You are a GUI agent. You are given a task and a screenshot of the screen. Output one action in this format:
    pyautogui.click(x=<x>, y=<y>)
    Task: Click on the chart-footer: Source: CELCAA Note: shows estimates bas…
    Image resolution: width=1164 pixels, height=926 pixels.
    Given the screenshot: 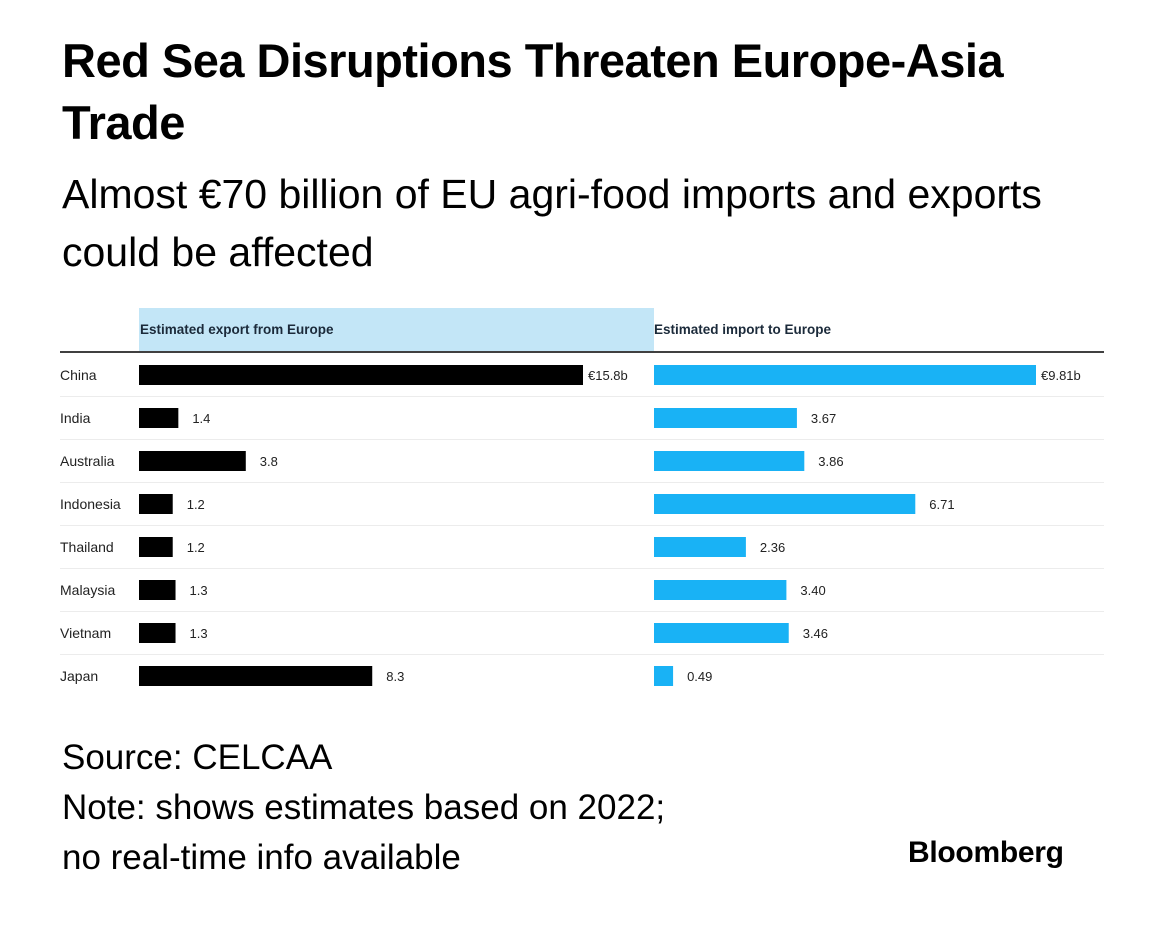 What is the action you would take?
    pyautogui.click(x=363, y=808)
    